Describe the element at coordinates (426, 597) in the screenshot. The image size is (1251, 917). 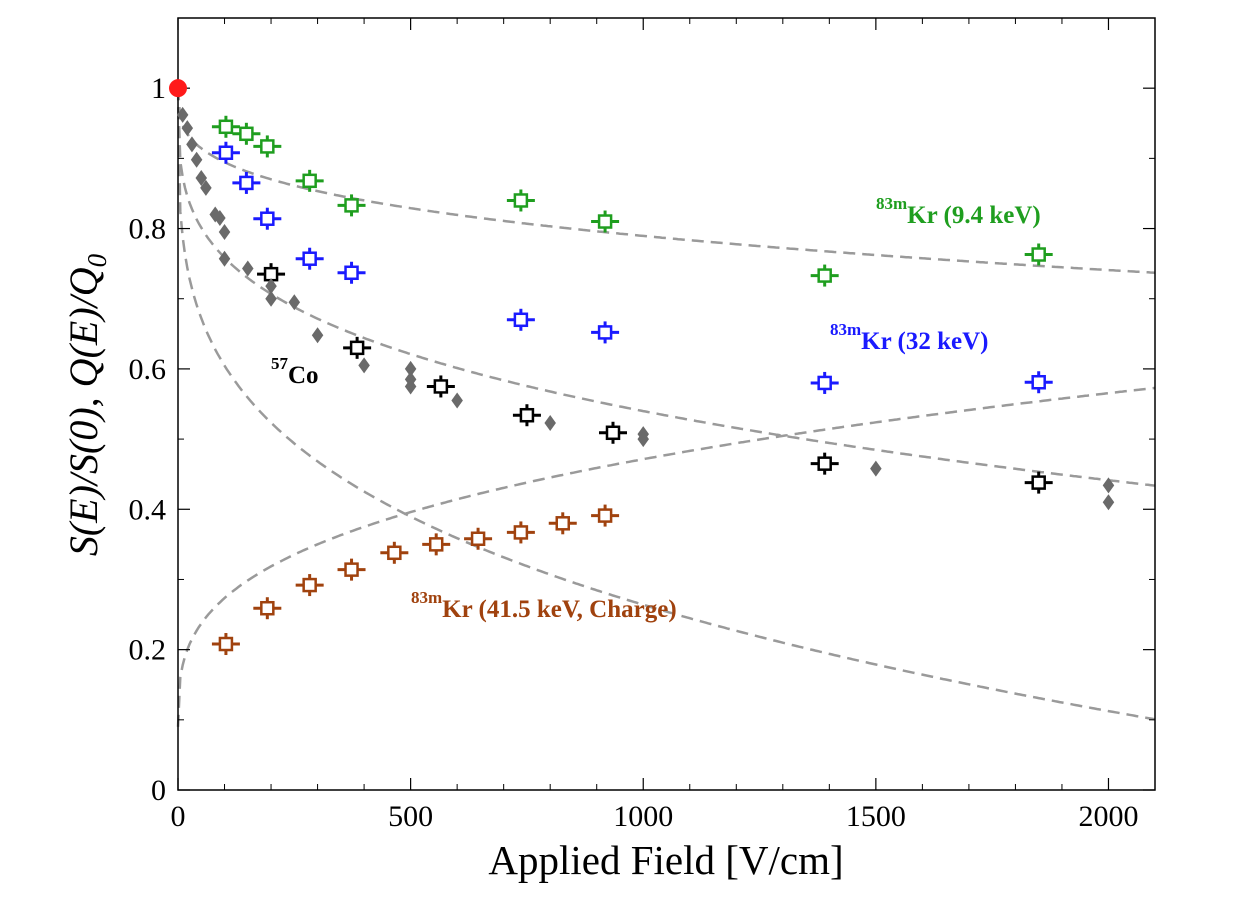
I see `series-label-kr-41-5-sup: 83m` at that location.